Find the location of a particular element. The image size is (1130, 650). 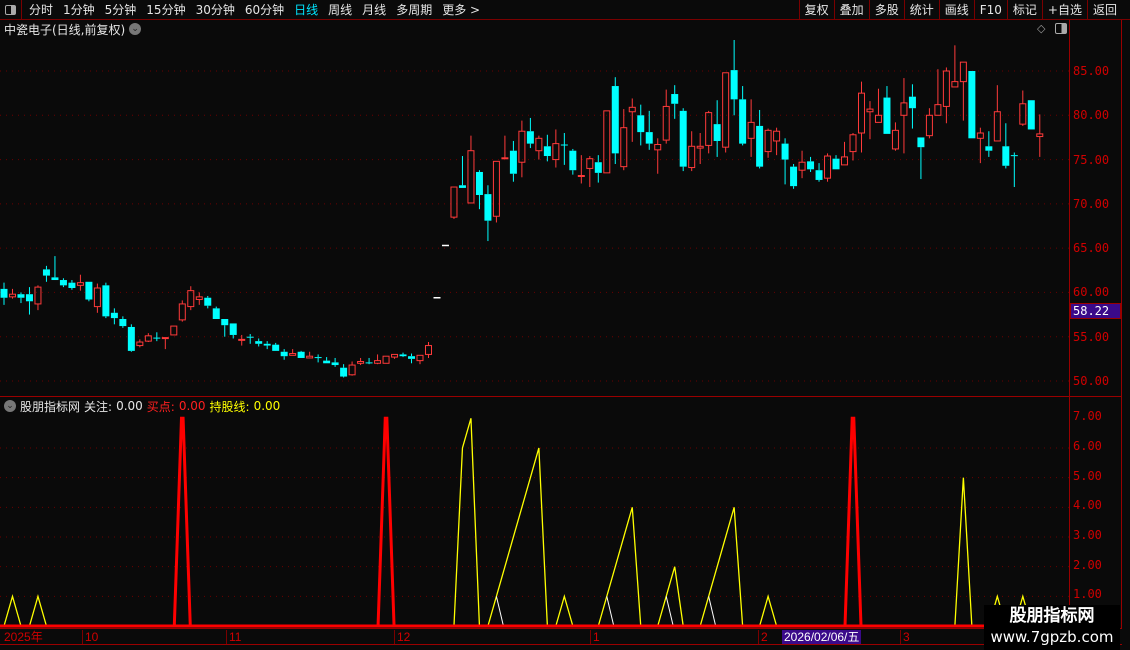

tab-period-7: 周线 is located at coordinates (340, 10).